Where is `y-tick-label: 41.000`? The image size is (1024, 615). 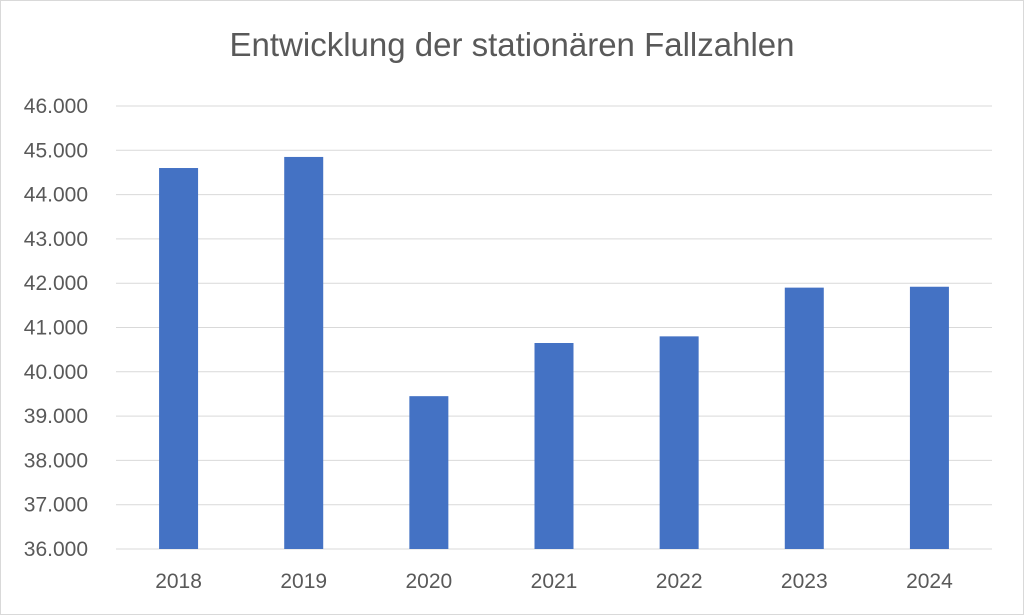 y-tick-label: 41.000 is located at coordinates (56, 328).